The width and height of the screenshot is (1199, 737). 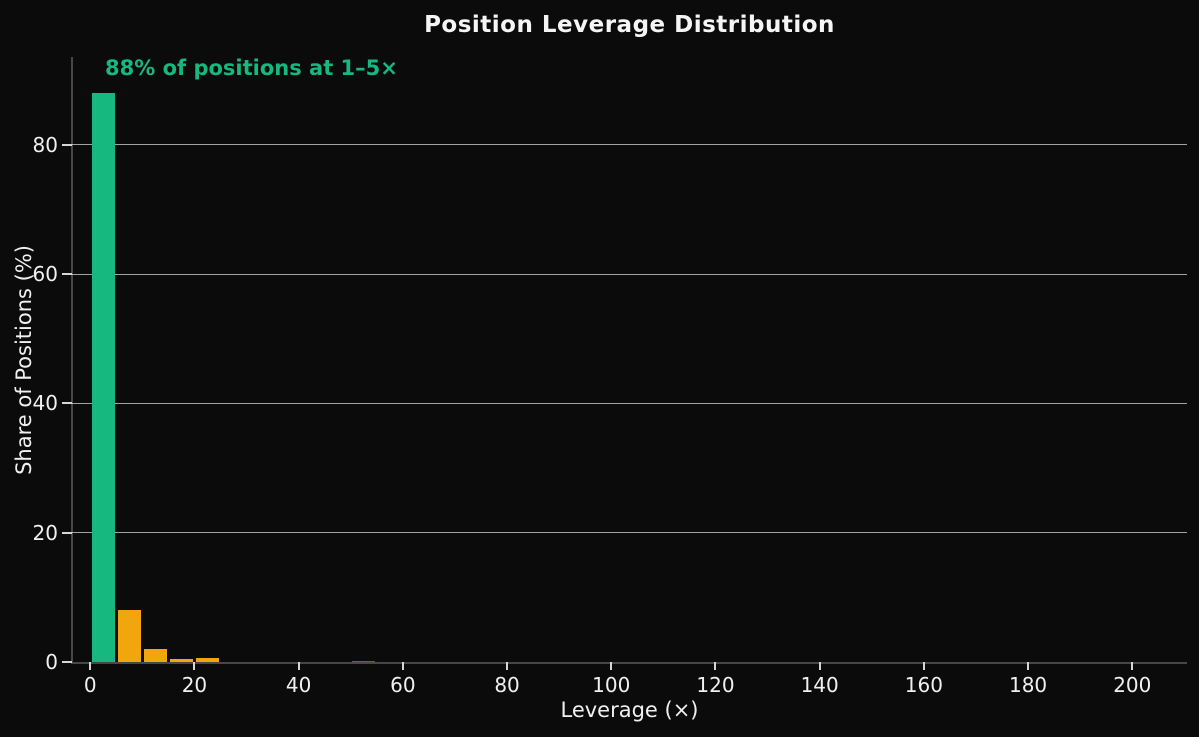 What do you see at coordinates (45, 532) in the screenshot?
I see `y-tick-label-20: 20` at bounding box center [45, 532].